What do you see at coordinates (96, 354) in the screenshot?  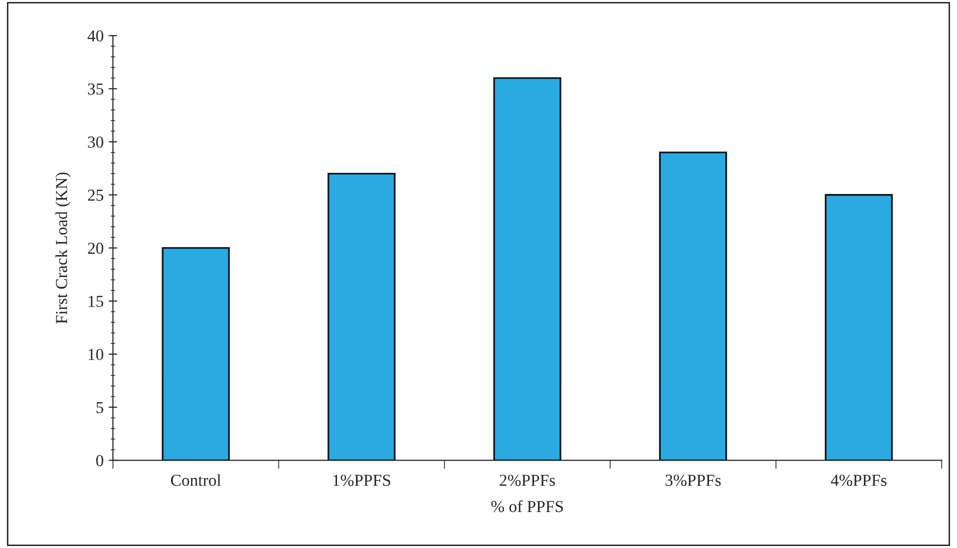 I see `y-tick-label: 10` at bounding box center [96, 354].